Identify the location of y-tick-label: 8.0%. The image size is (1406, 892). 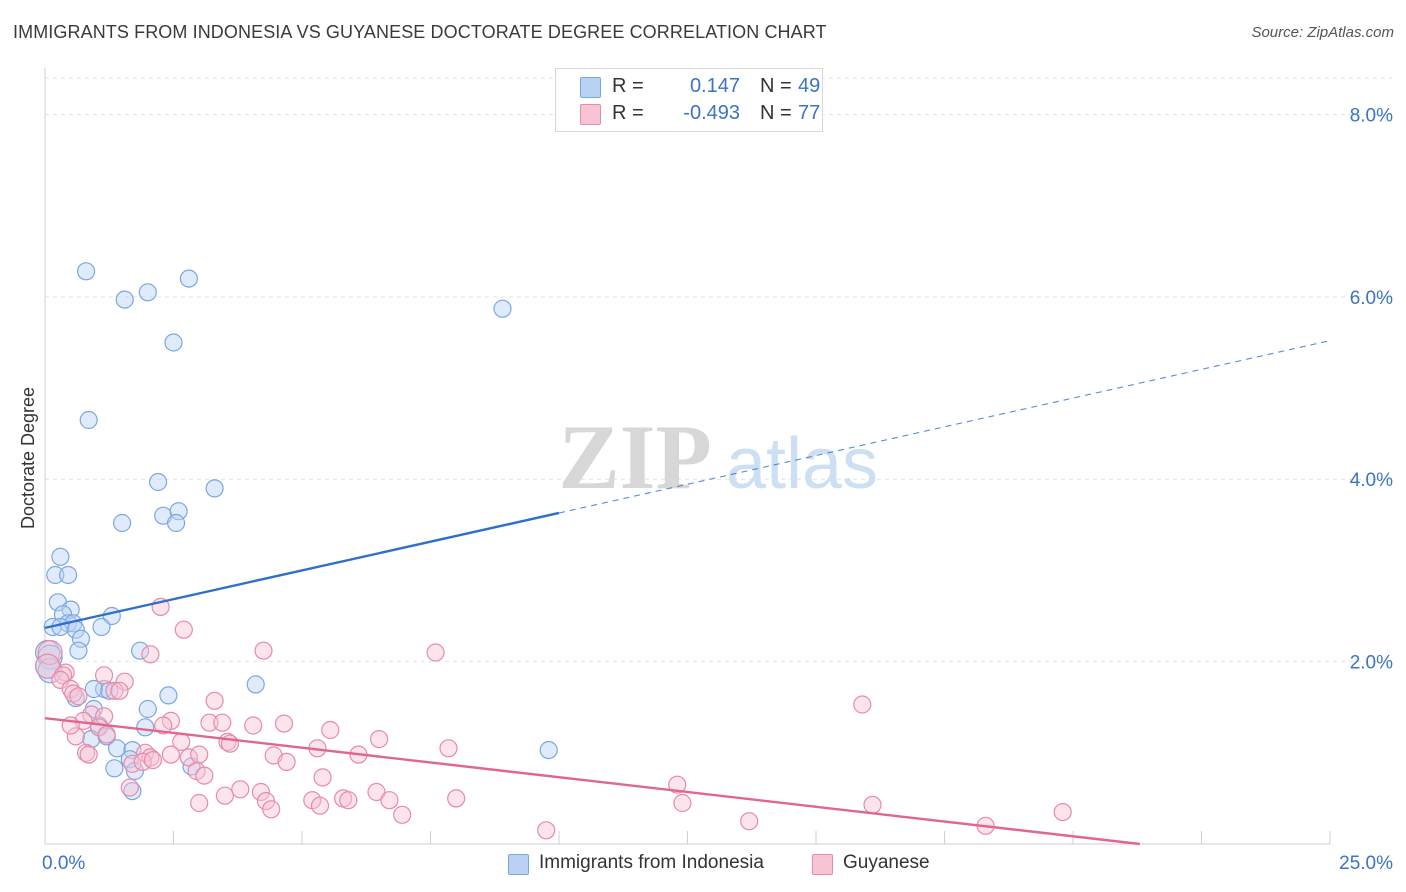
(1371, 115).